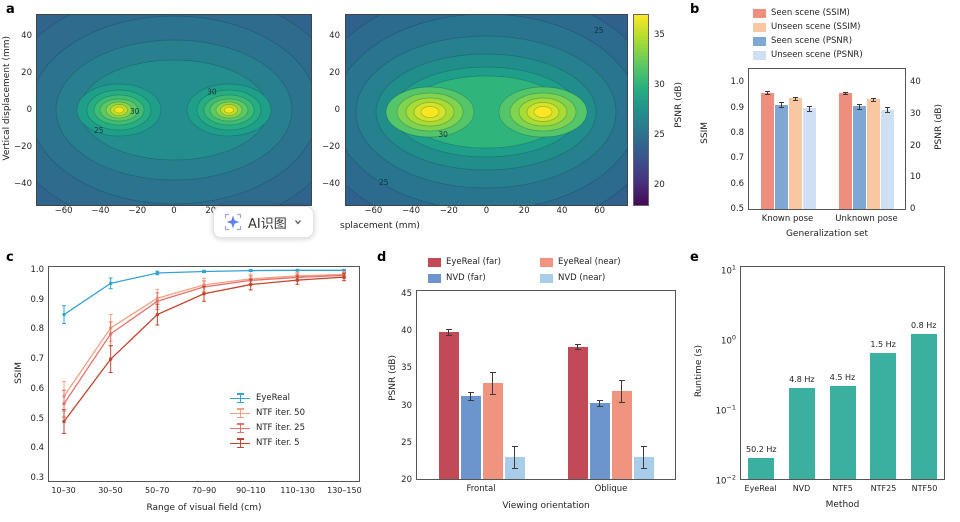  What do you see at coordinates (694, 257) in the screenshot?
I see `panel-e-letter: e` at bounding box center [694, 257].